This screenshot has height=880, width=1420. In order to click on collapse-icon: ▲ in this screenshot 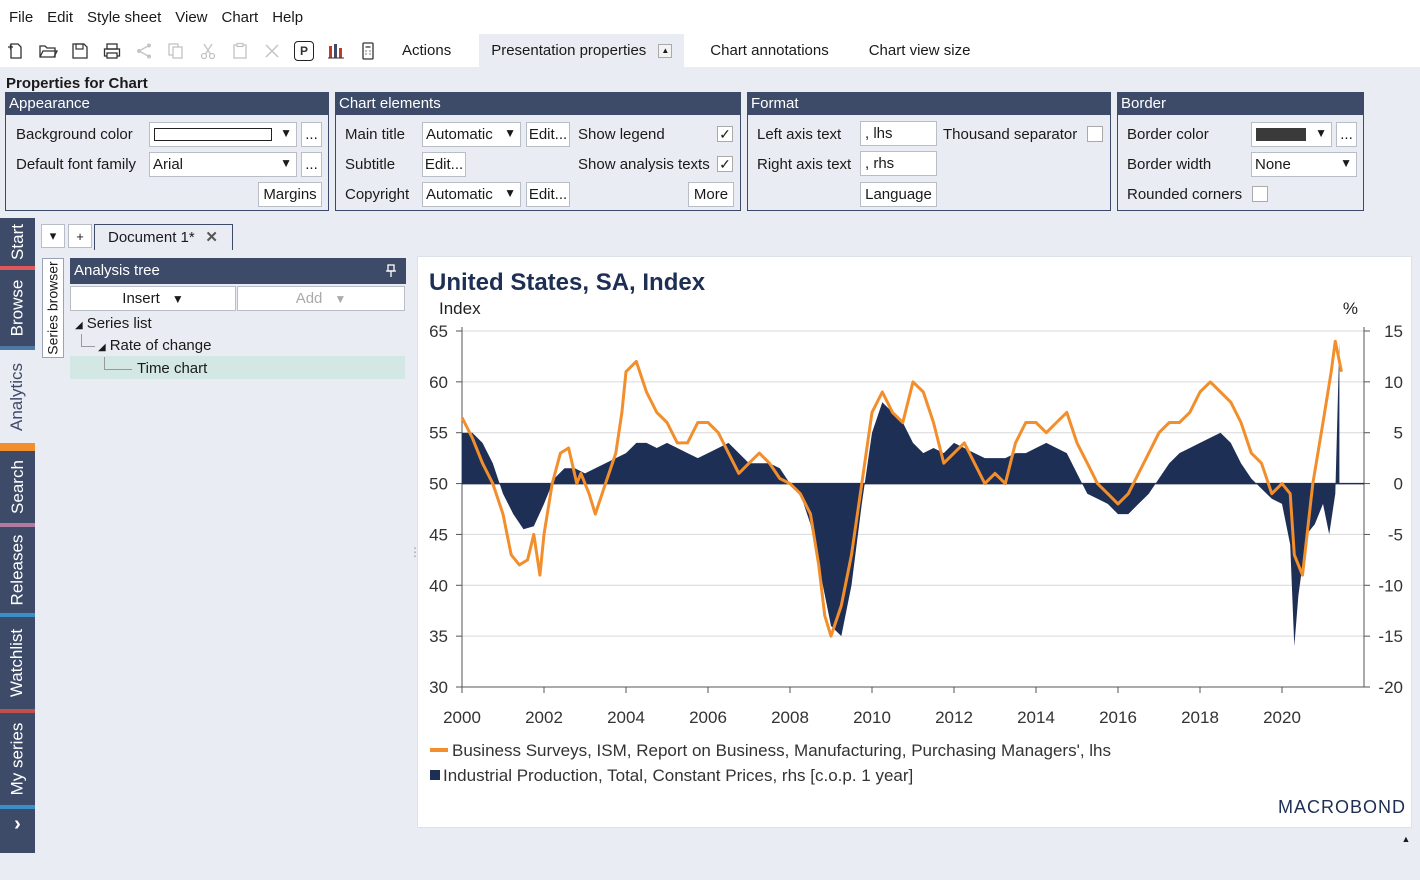, I will do `click(665, 50)`.